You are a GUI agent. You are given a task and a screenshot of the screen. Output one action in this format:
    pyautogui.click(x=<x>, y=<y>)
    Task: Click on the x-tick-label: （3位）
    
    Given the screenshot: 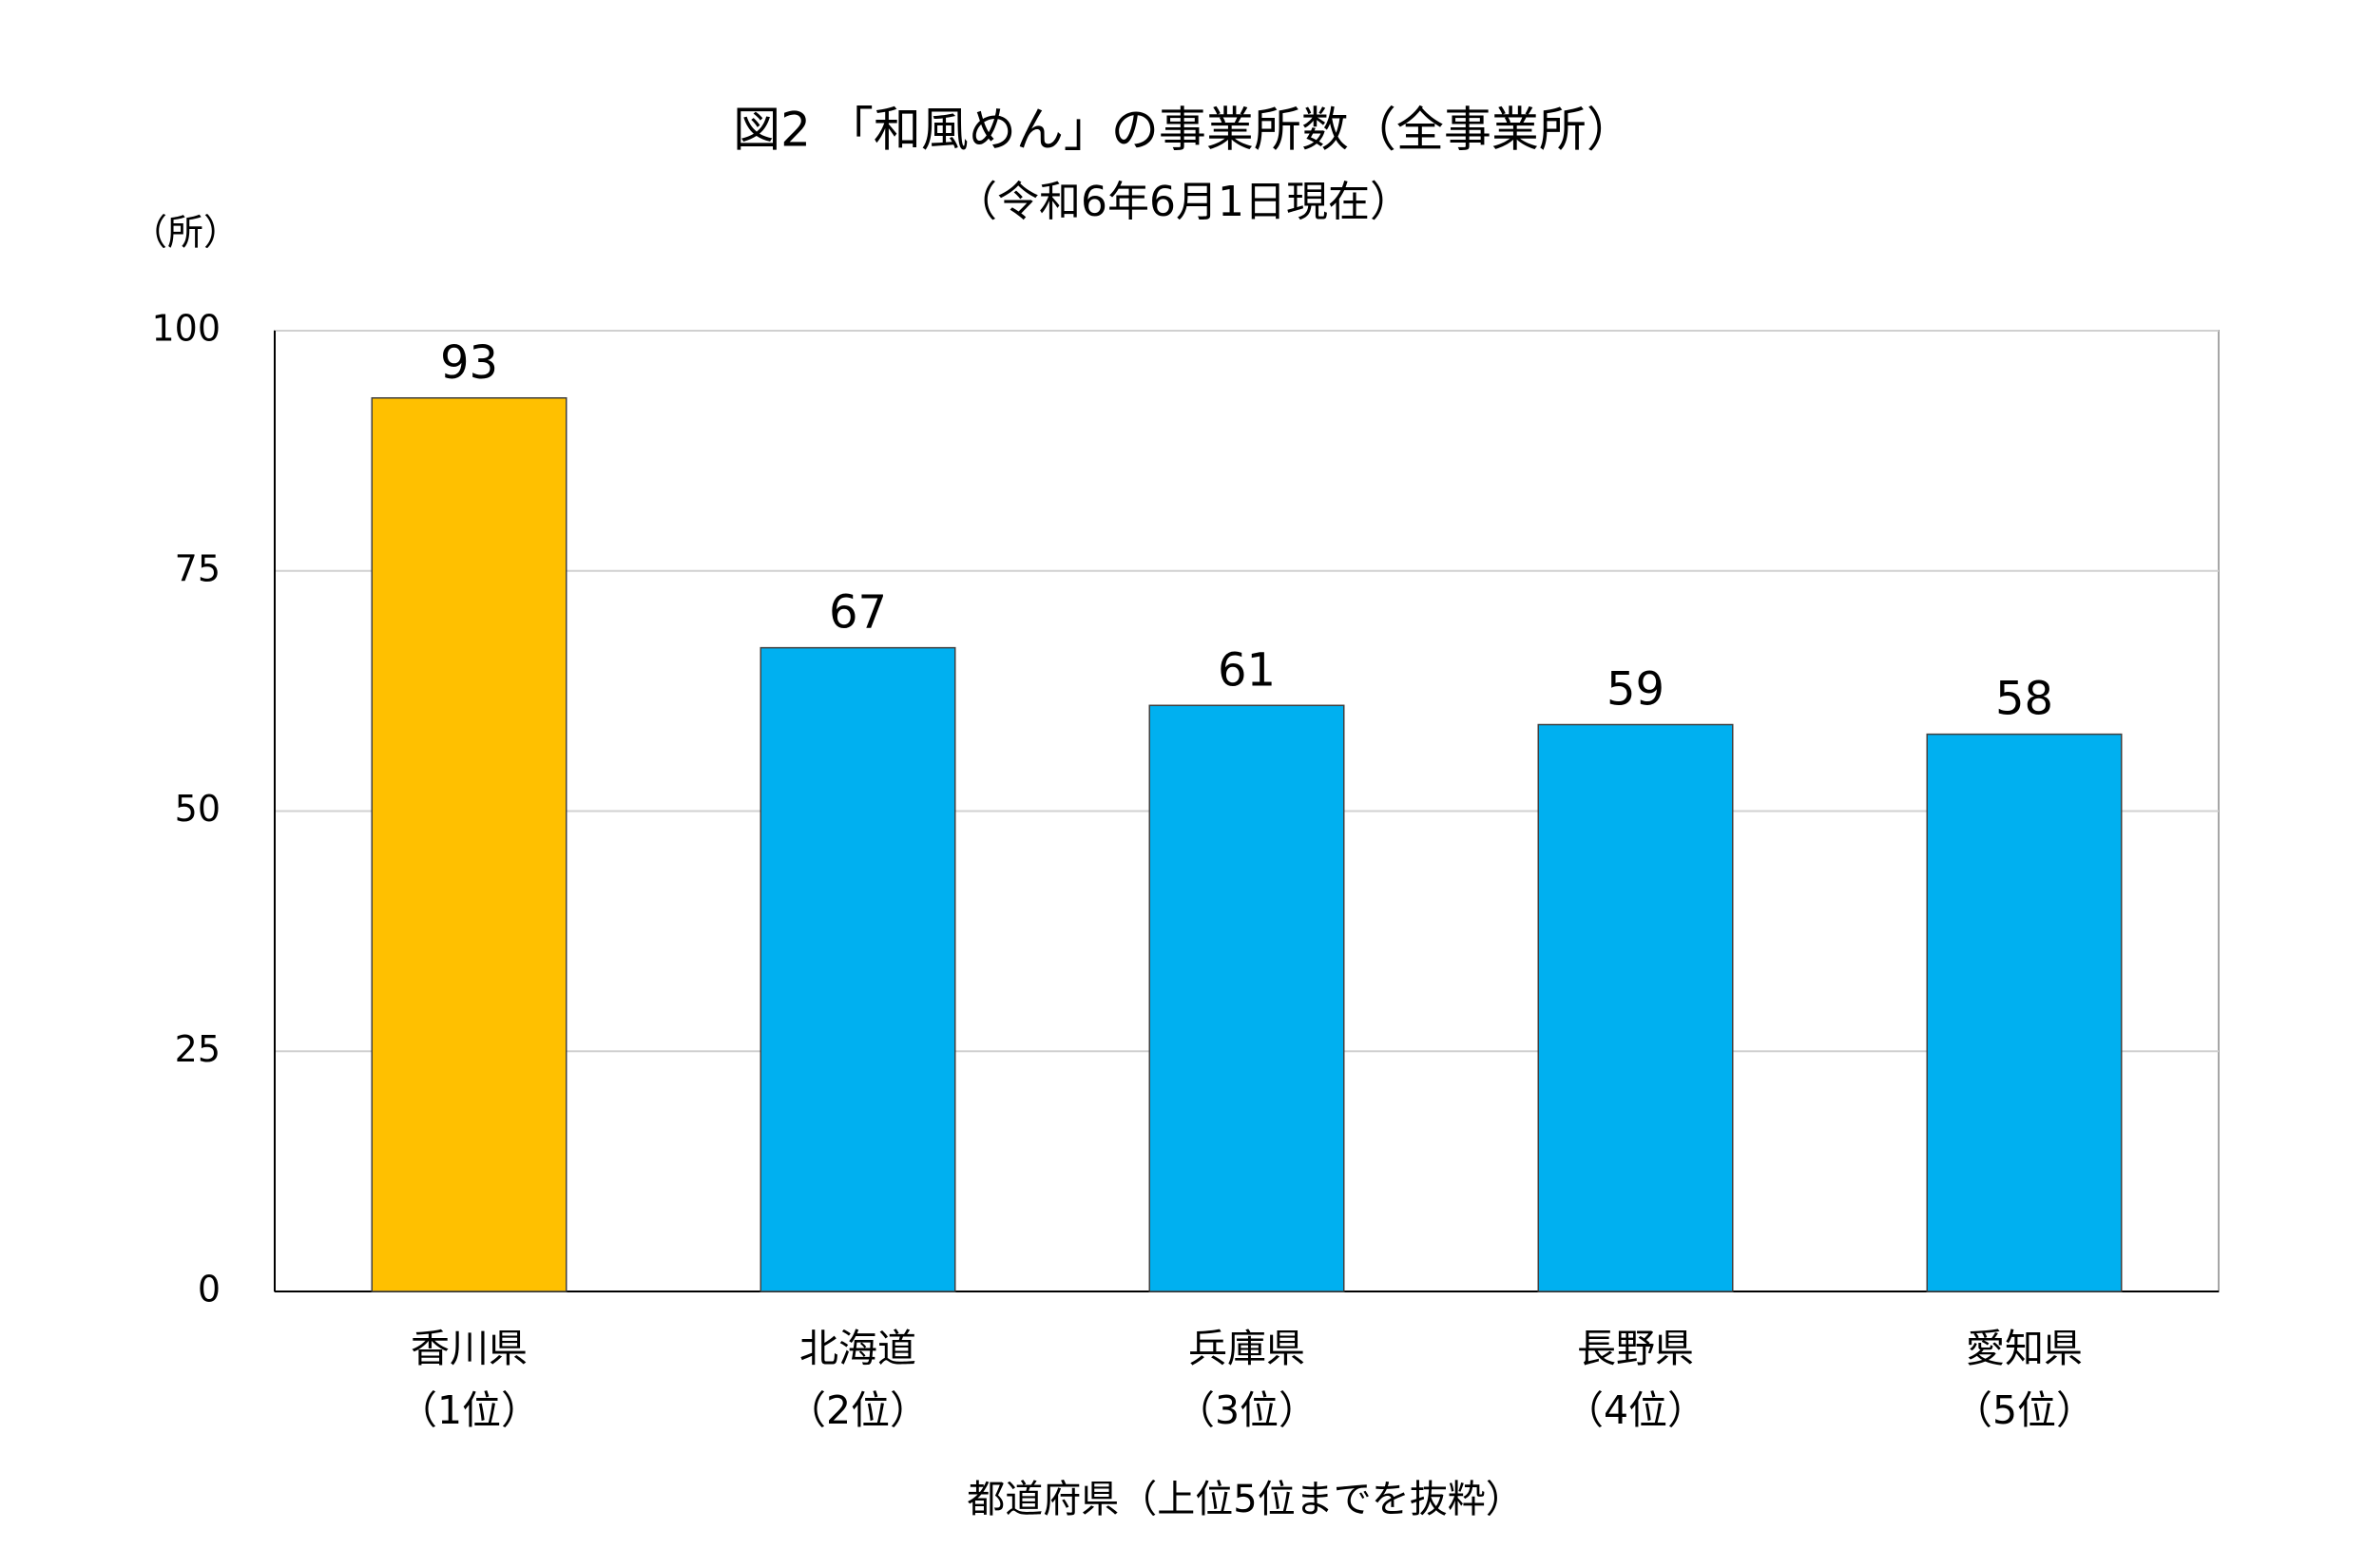 What is the action you would take?
    pyautogui.click(x=1247, y=1410)
    